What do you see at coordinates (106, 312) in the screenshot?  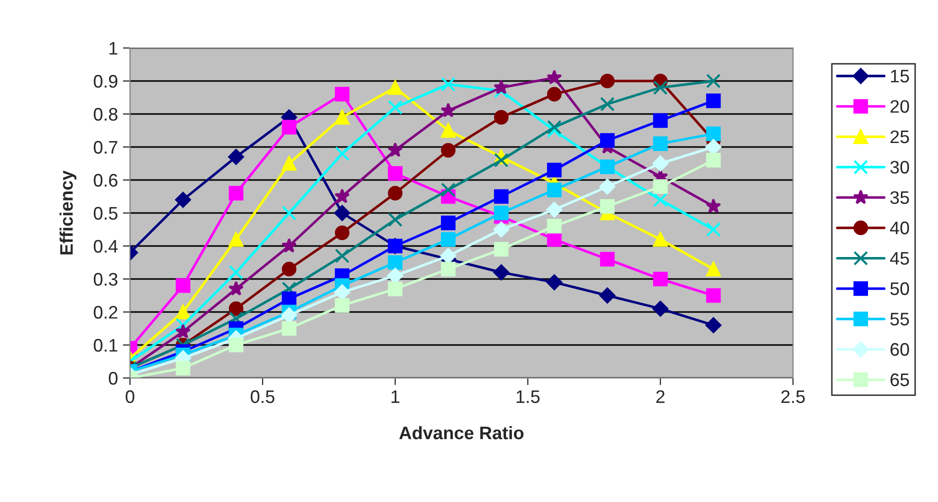 I see `y-tick-label: 0.2` at bounding box center [106, 312].